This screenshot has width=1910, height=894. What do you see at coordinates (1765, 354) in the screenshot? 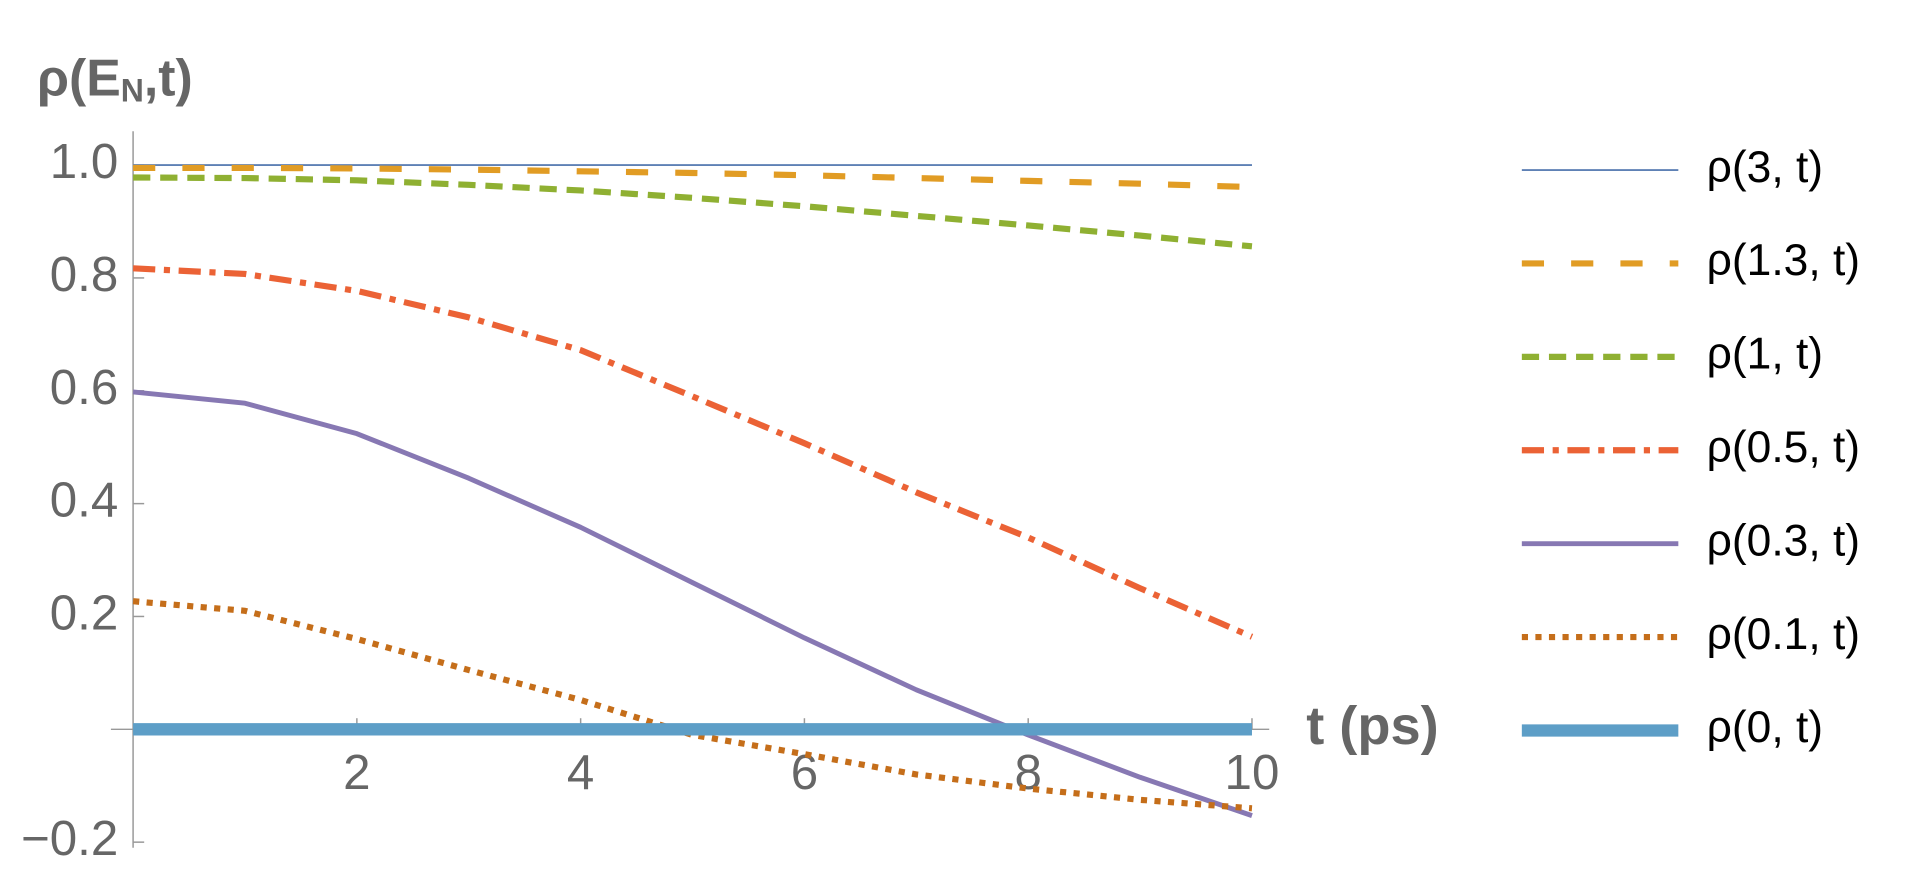
I see `legend-label: ρ(1, t)` at bounding box center [1765, 354].